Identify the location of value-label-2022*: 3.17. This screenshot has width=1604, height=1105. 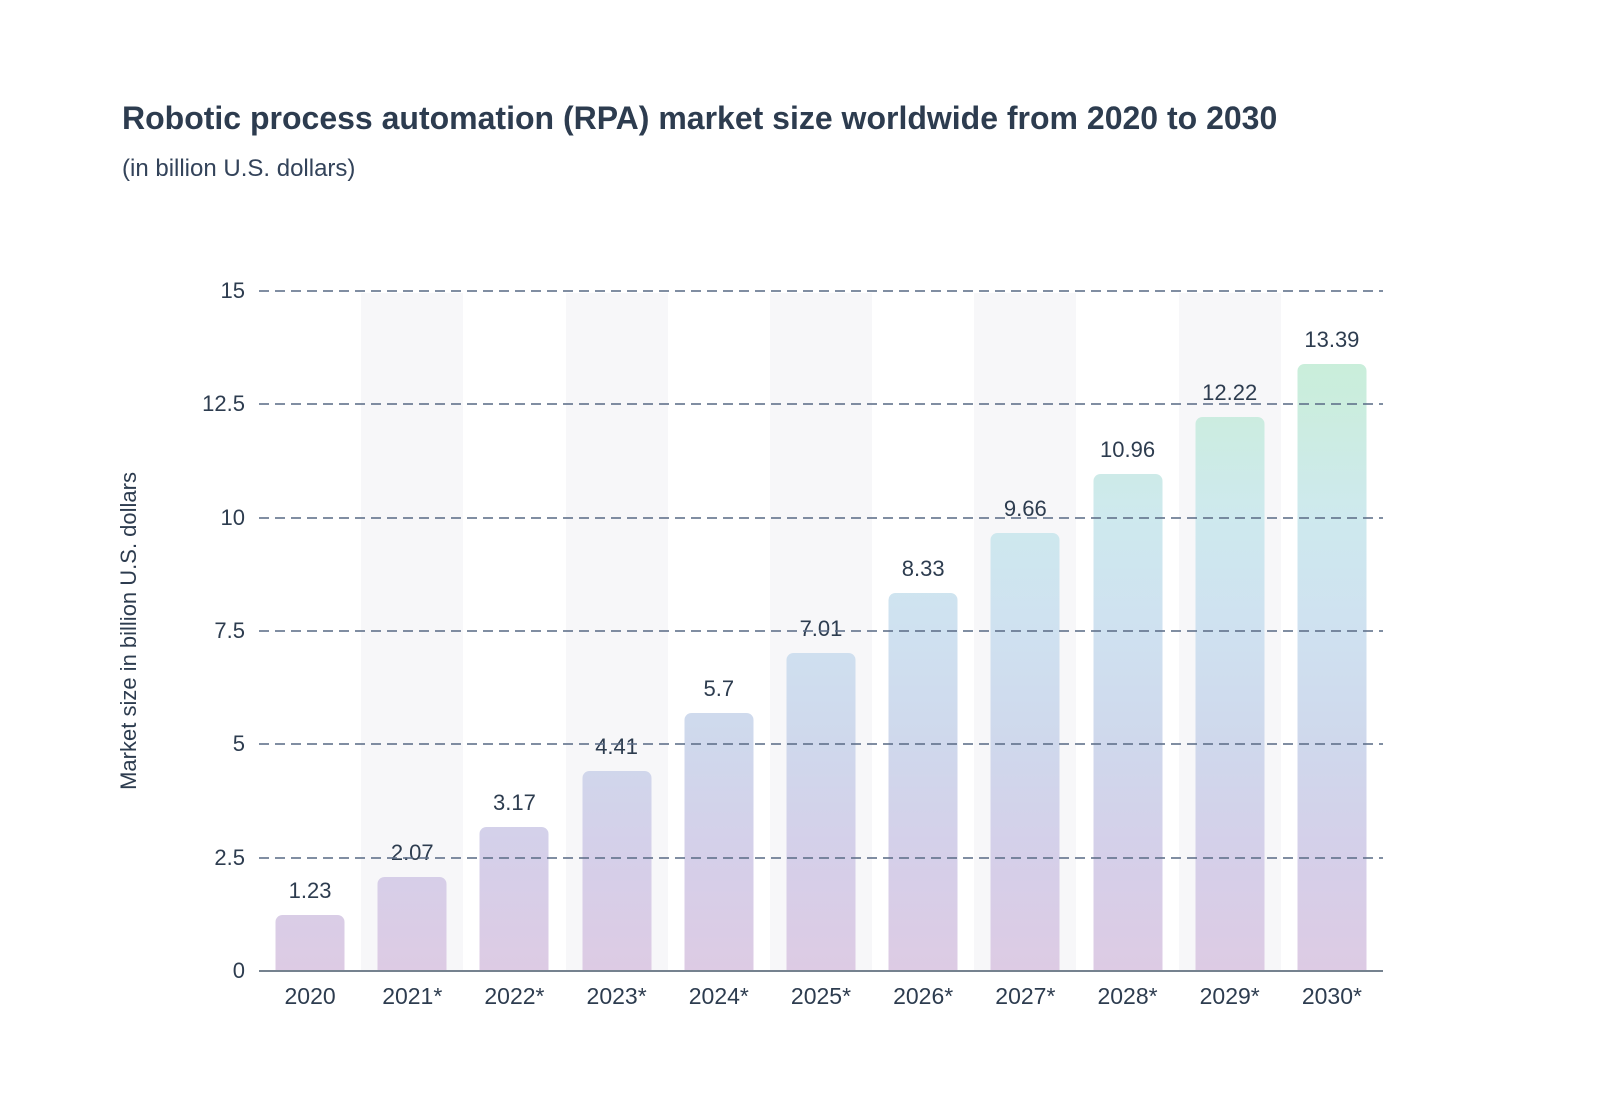
(514, 803).